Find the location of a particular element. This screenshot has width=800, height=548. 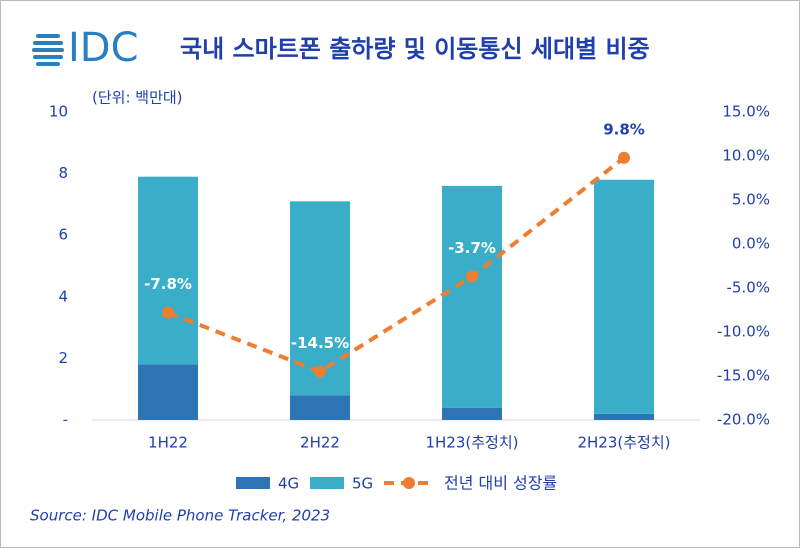

y2-tick-label: -10.0% is located at coordinates (743, 332).